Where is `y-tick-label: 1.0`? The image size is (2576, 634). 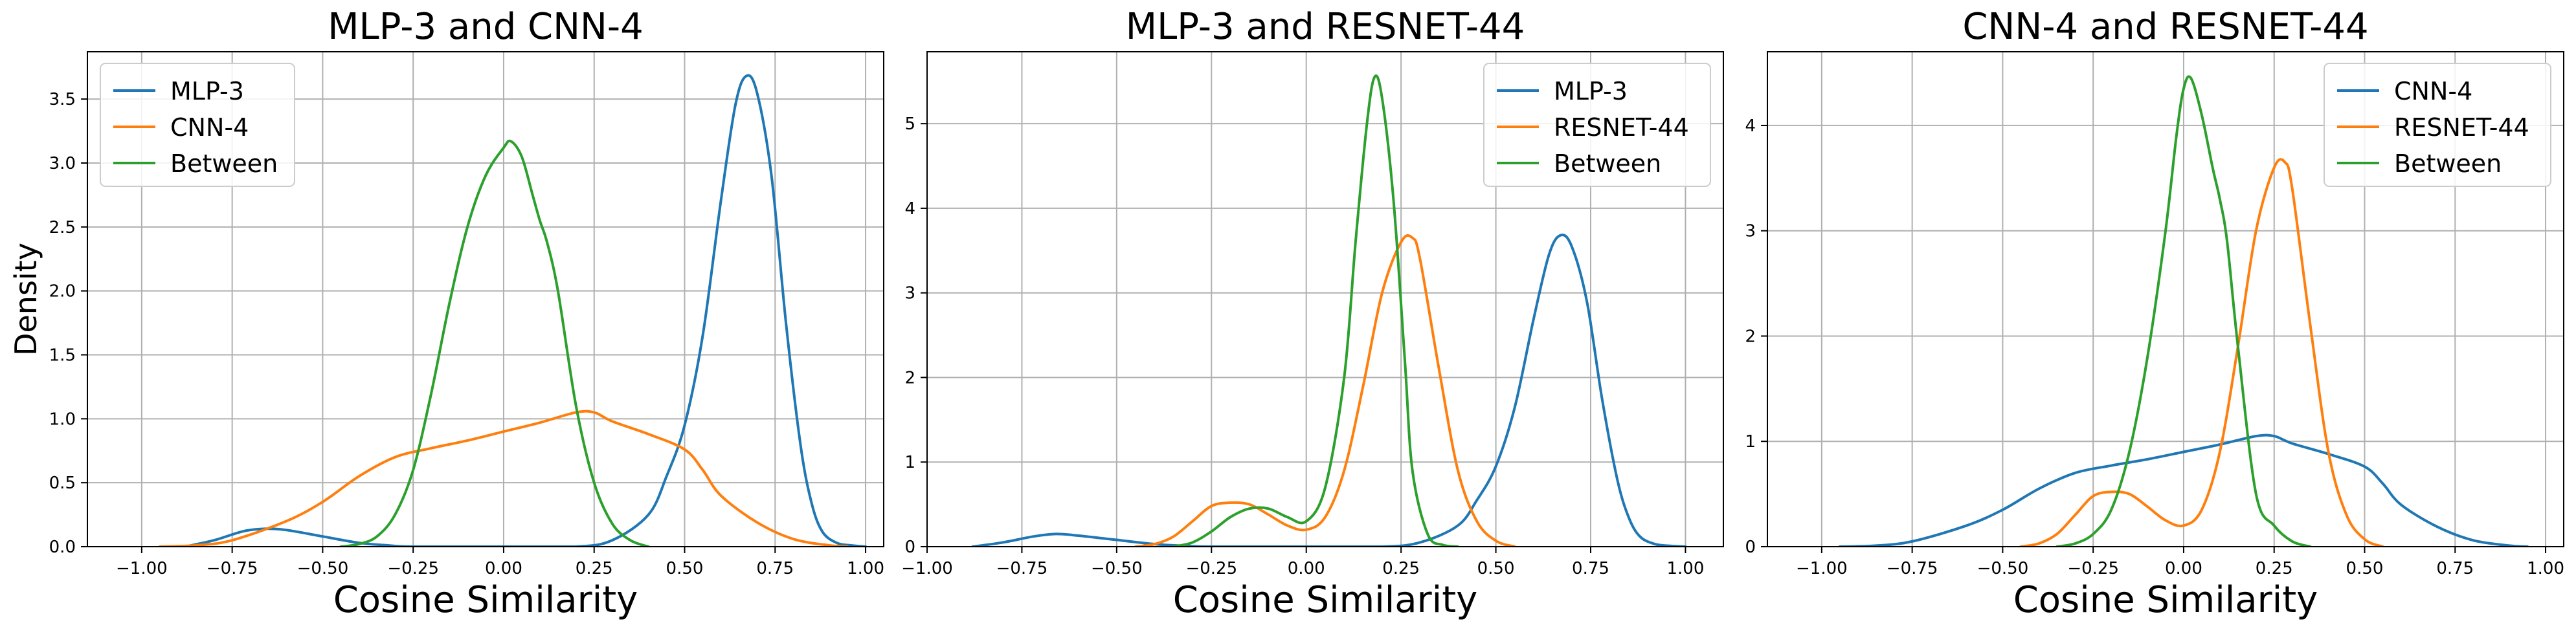
y-tick-label: 1.0 is located at coordinates (62, 419).